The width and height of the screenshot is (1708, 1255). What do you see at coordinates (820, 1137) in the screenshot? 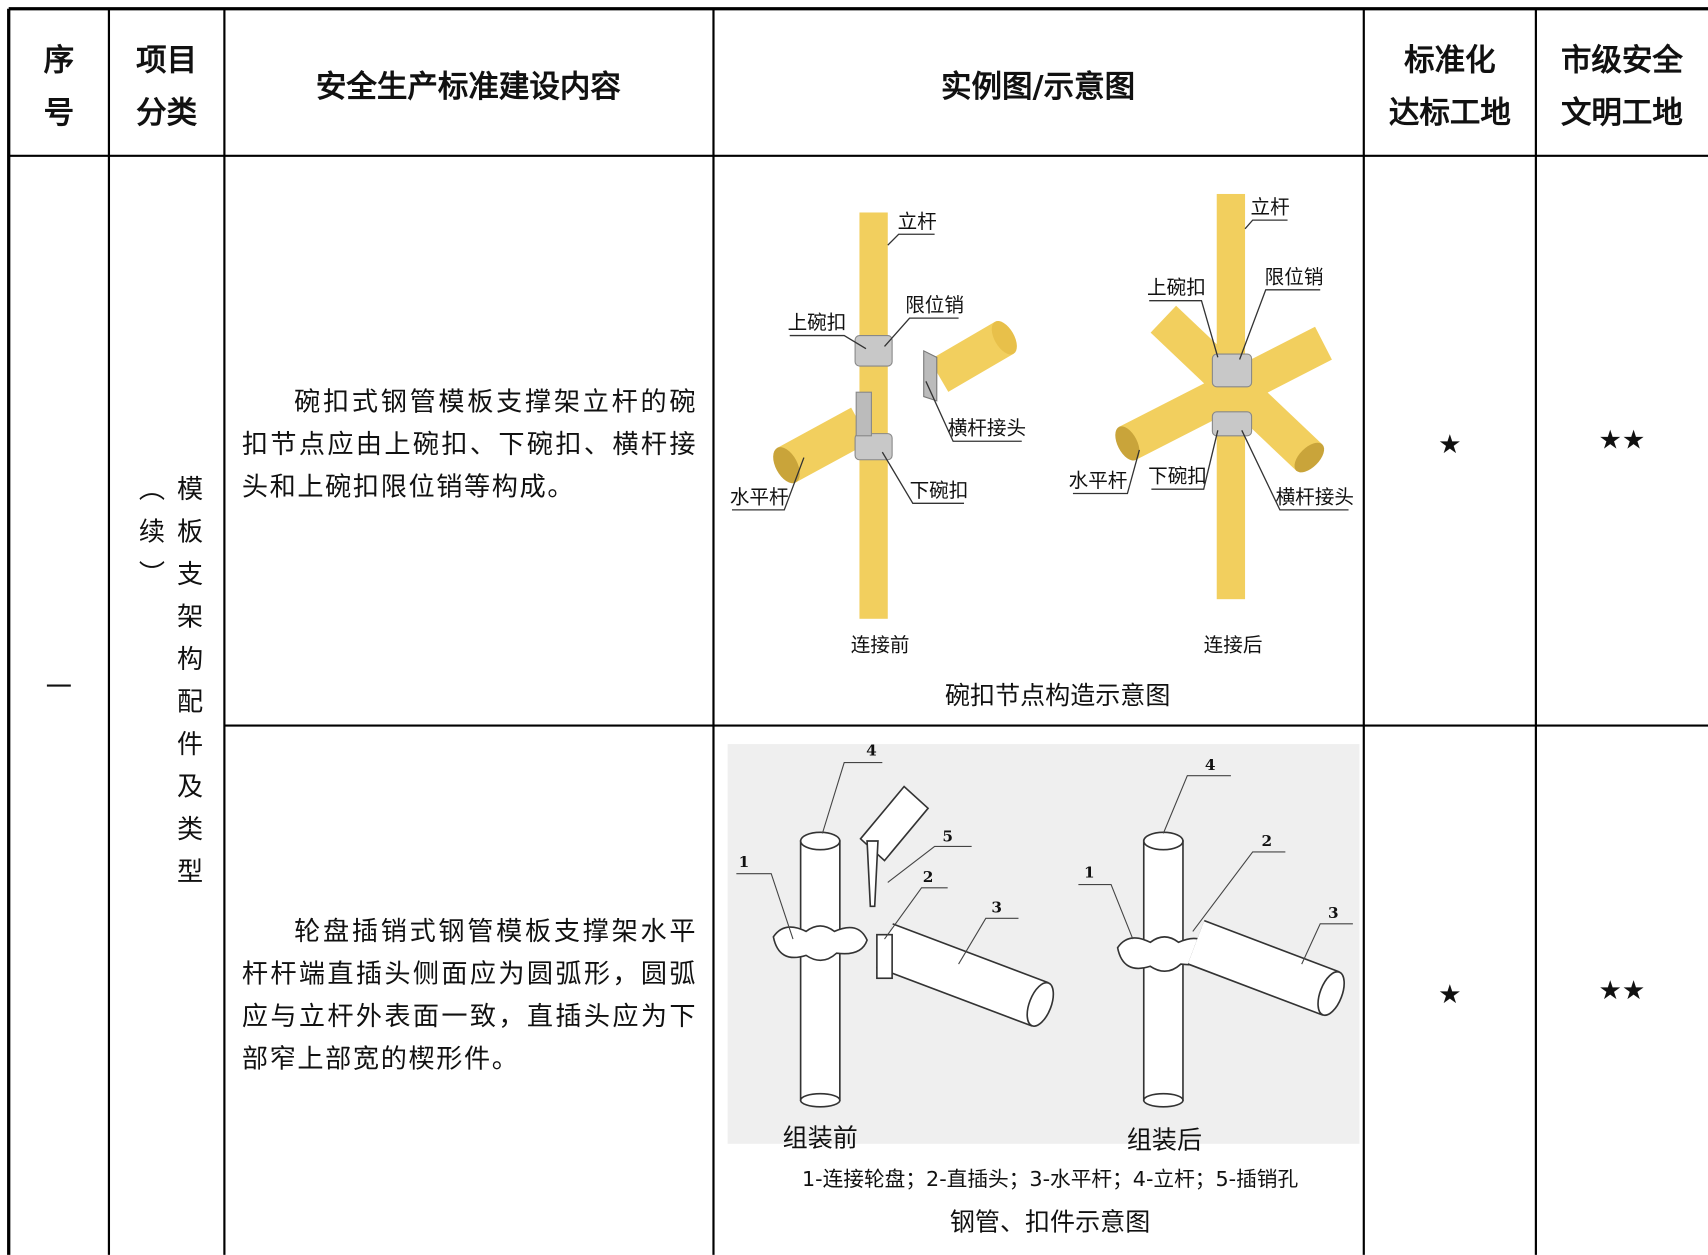
I see `figure-caption: 组装前` at bounding box center [820, 1137].